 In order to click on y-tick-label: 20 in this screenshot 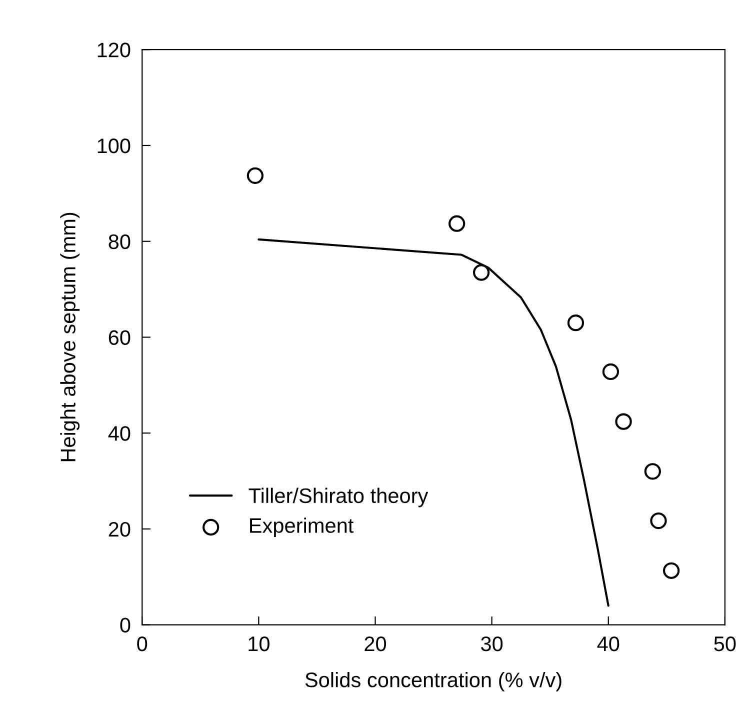, I will do `click(119, 529)`.